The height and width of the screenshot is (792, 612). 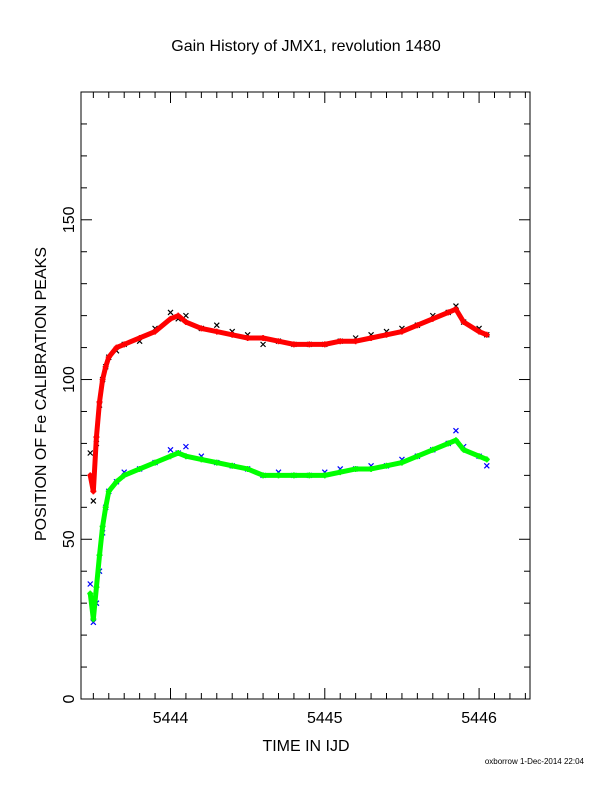 I want to click on x-tick-label: 5446, so click(x=479, y=718).